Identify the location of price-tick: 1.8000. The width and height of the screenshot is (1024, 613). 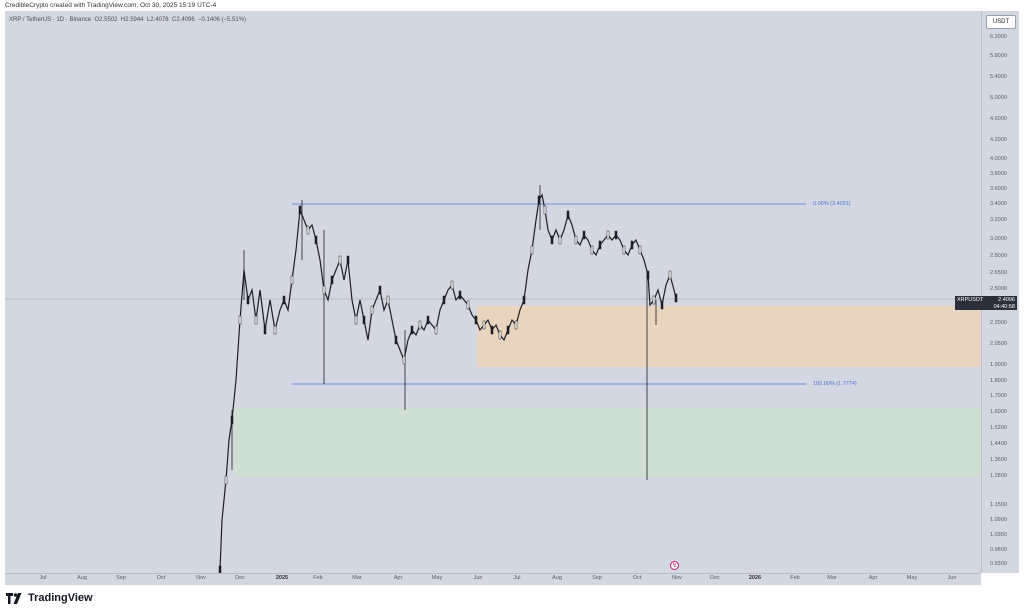
(998, 381).